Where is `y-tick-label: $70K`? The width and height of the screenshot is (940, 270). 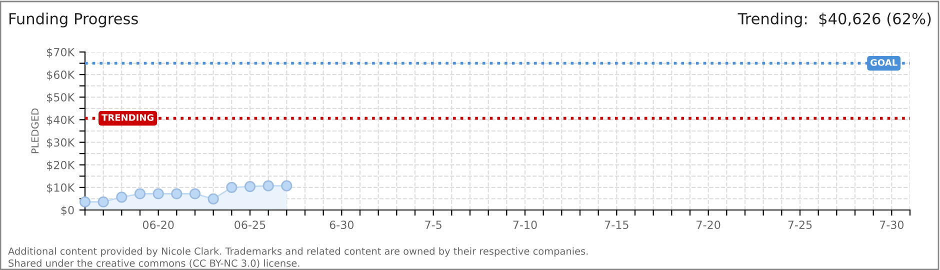
y-tick-label: $70K is located at coordinates (61, 53).